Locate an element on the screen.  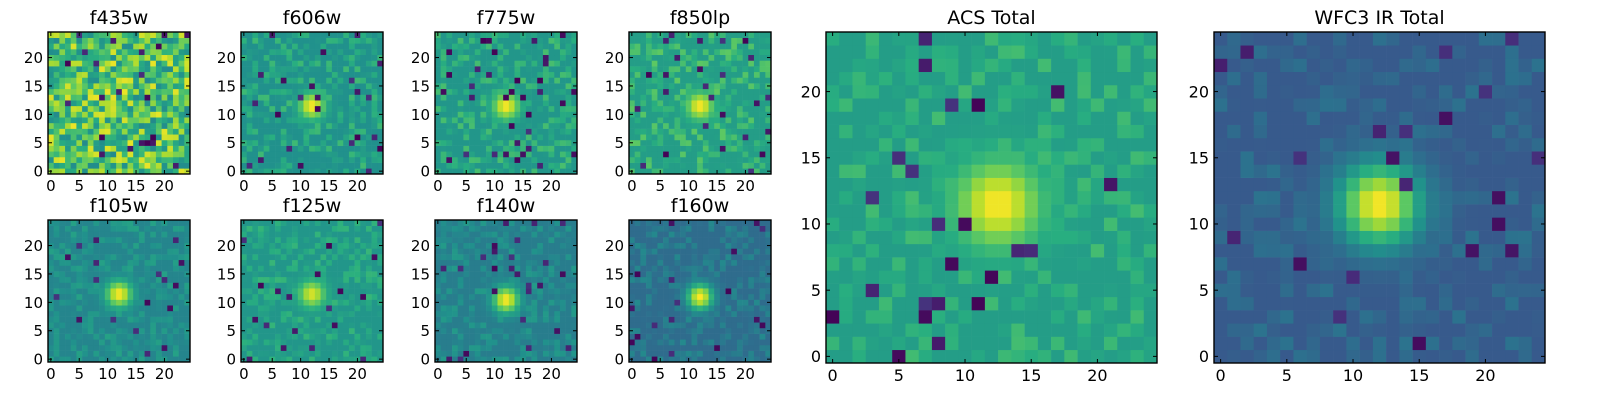
heatmap-image is located at coordinates (506, 291).